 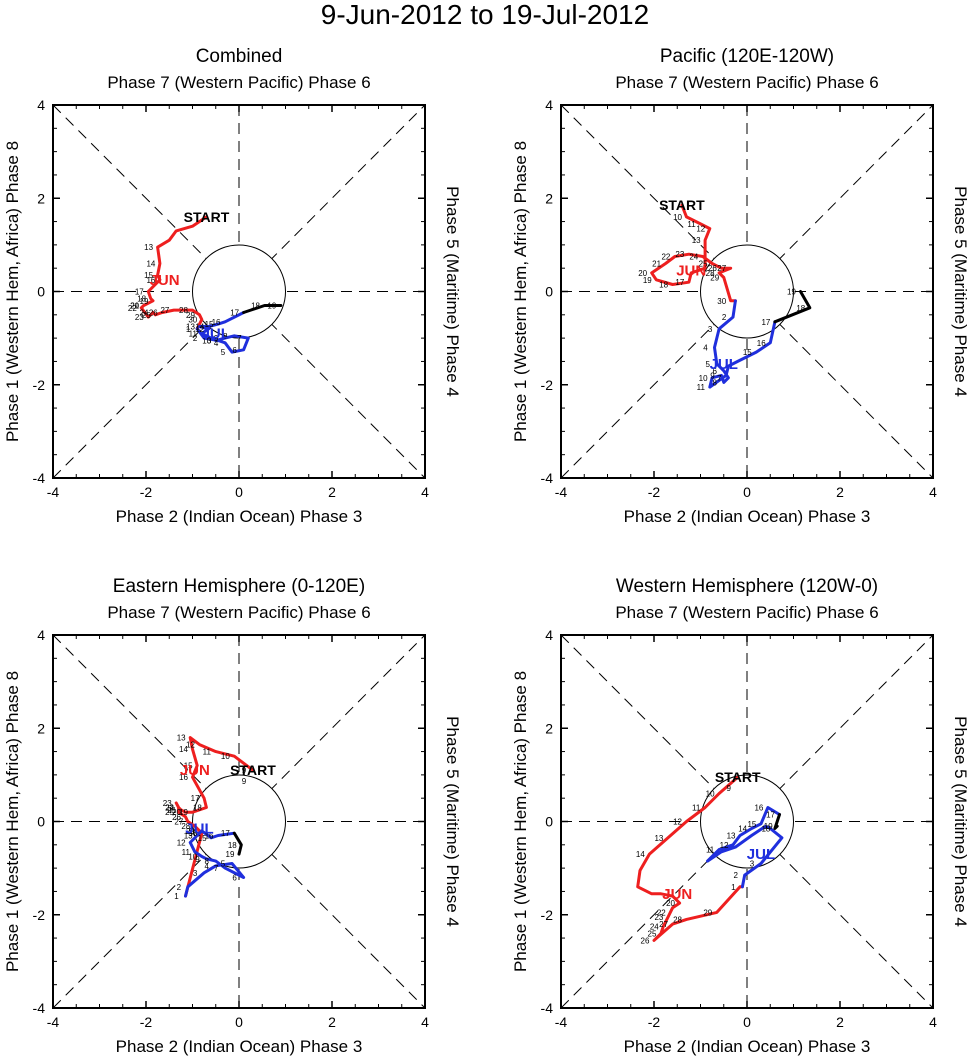 What do you see at coordinates (39, 915) in the screenshot?
I see `y-tick-label: -2` at bounding box center [39, 915].